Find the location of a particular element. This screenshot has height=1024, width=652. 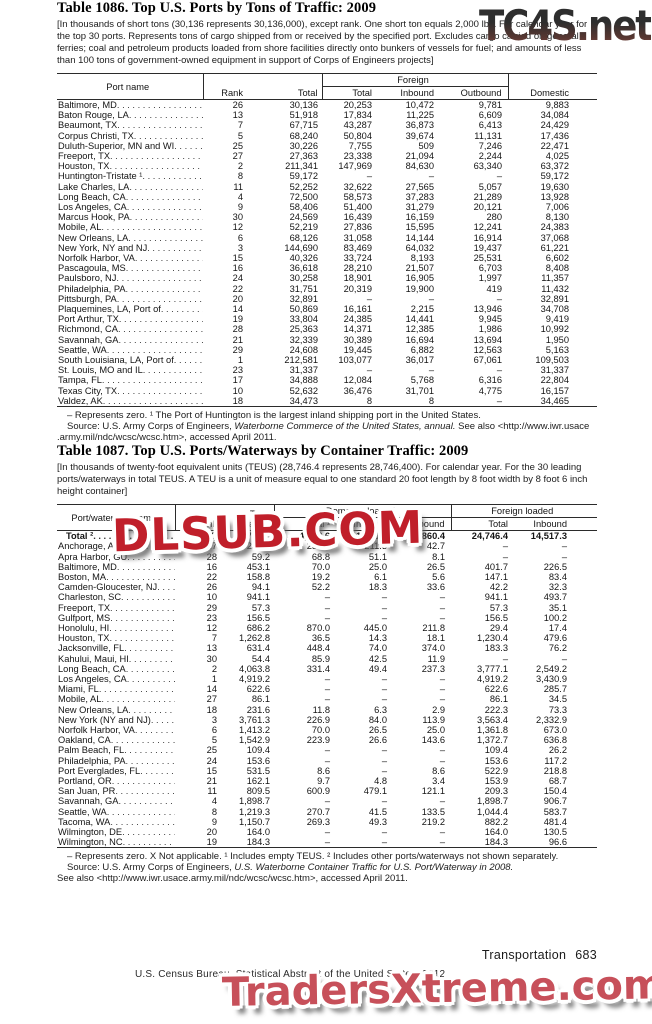

value-cell: 622.6 is located at coordinates (258, 689).